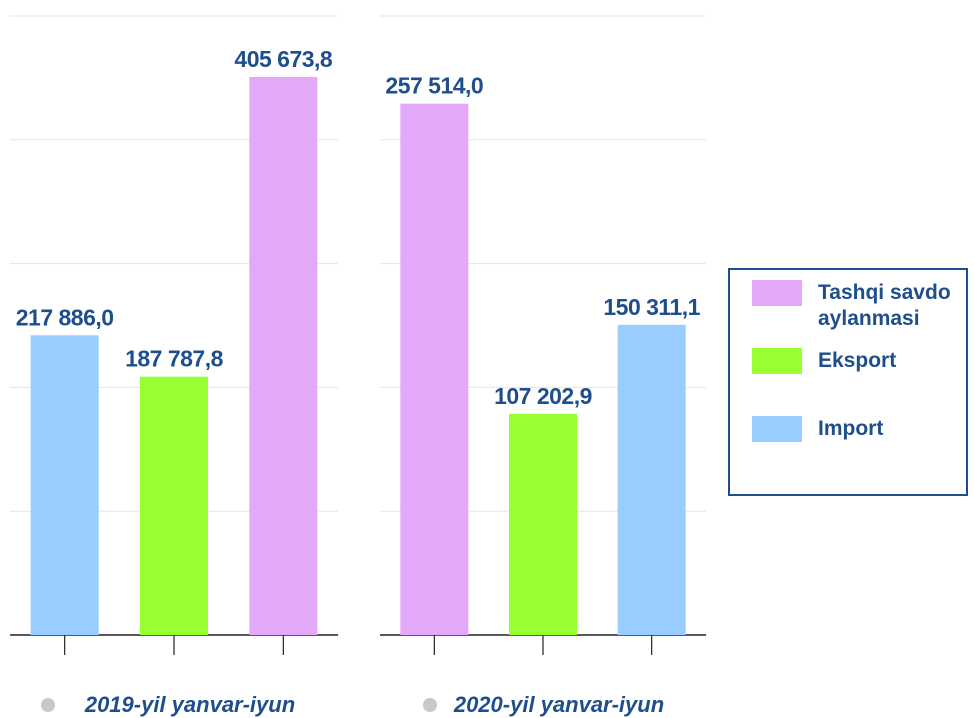  Describe the element at coordinates (651, 307) in the screenshot. I see `value-label: 150 311,1` at that location.